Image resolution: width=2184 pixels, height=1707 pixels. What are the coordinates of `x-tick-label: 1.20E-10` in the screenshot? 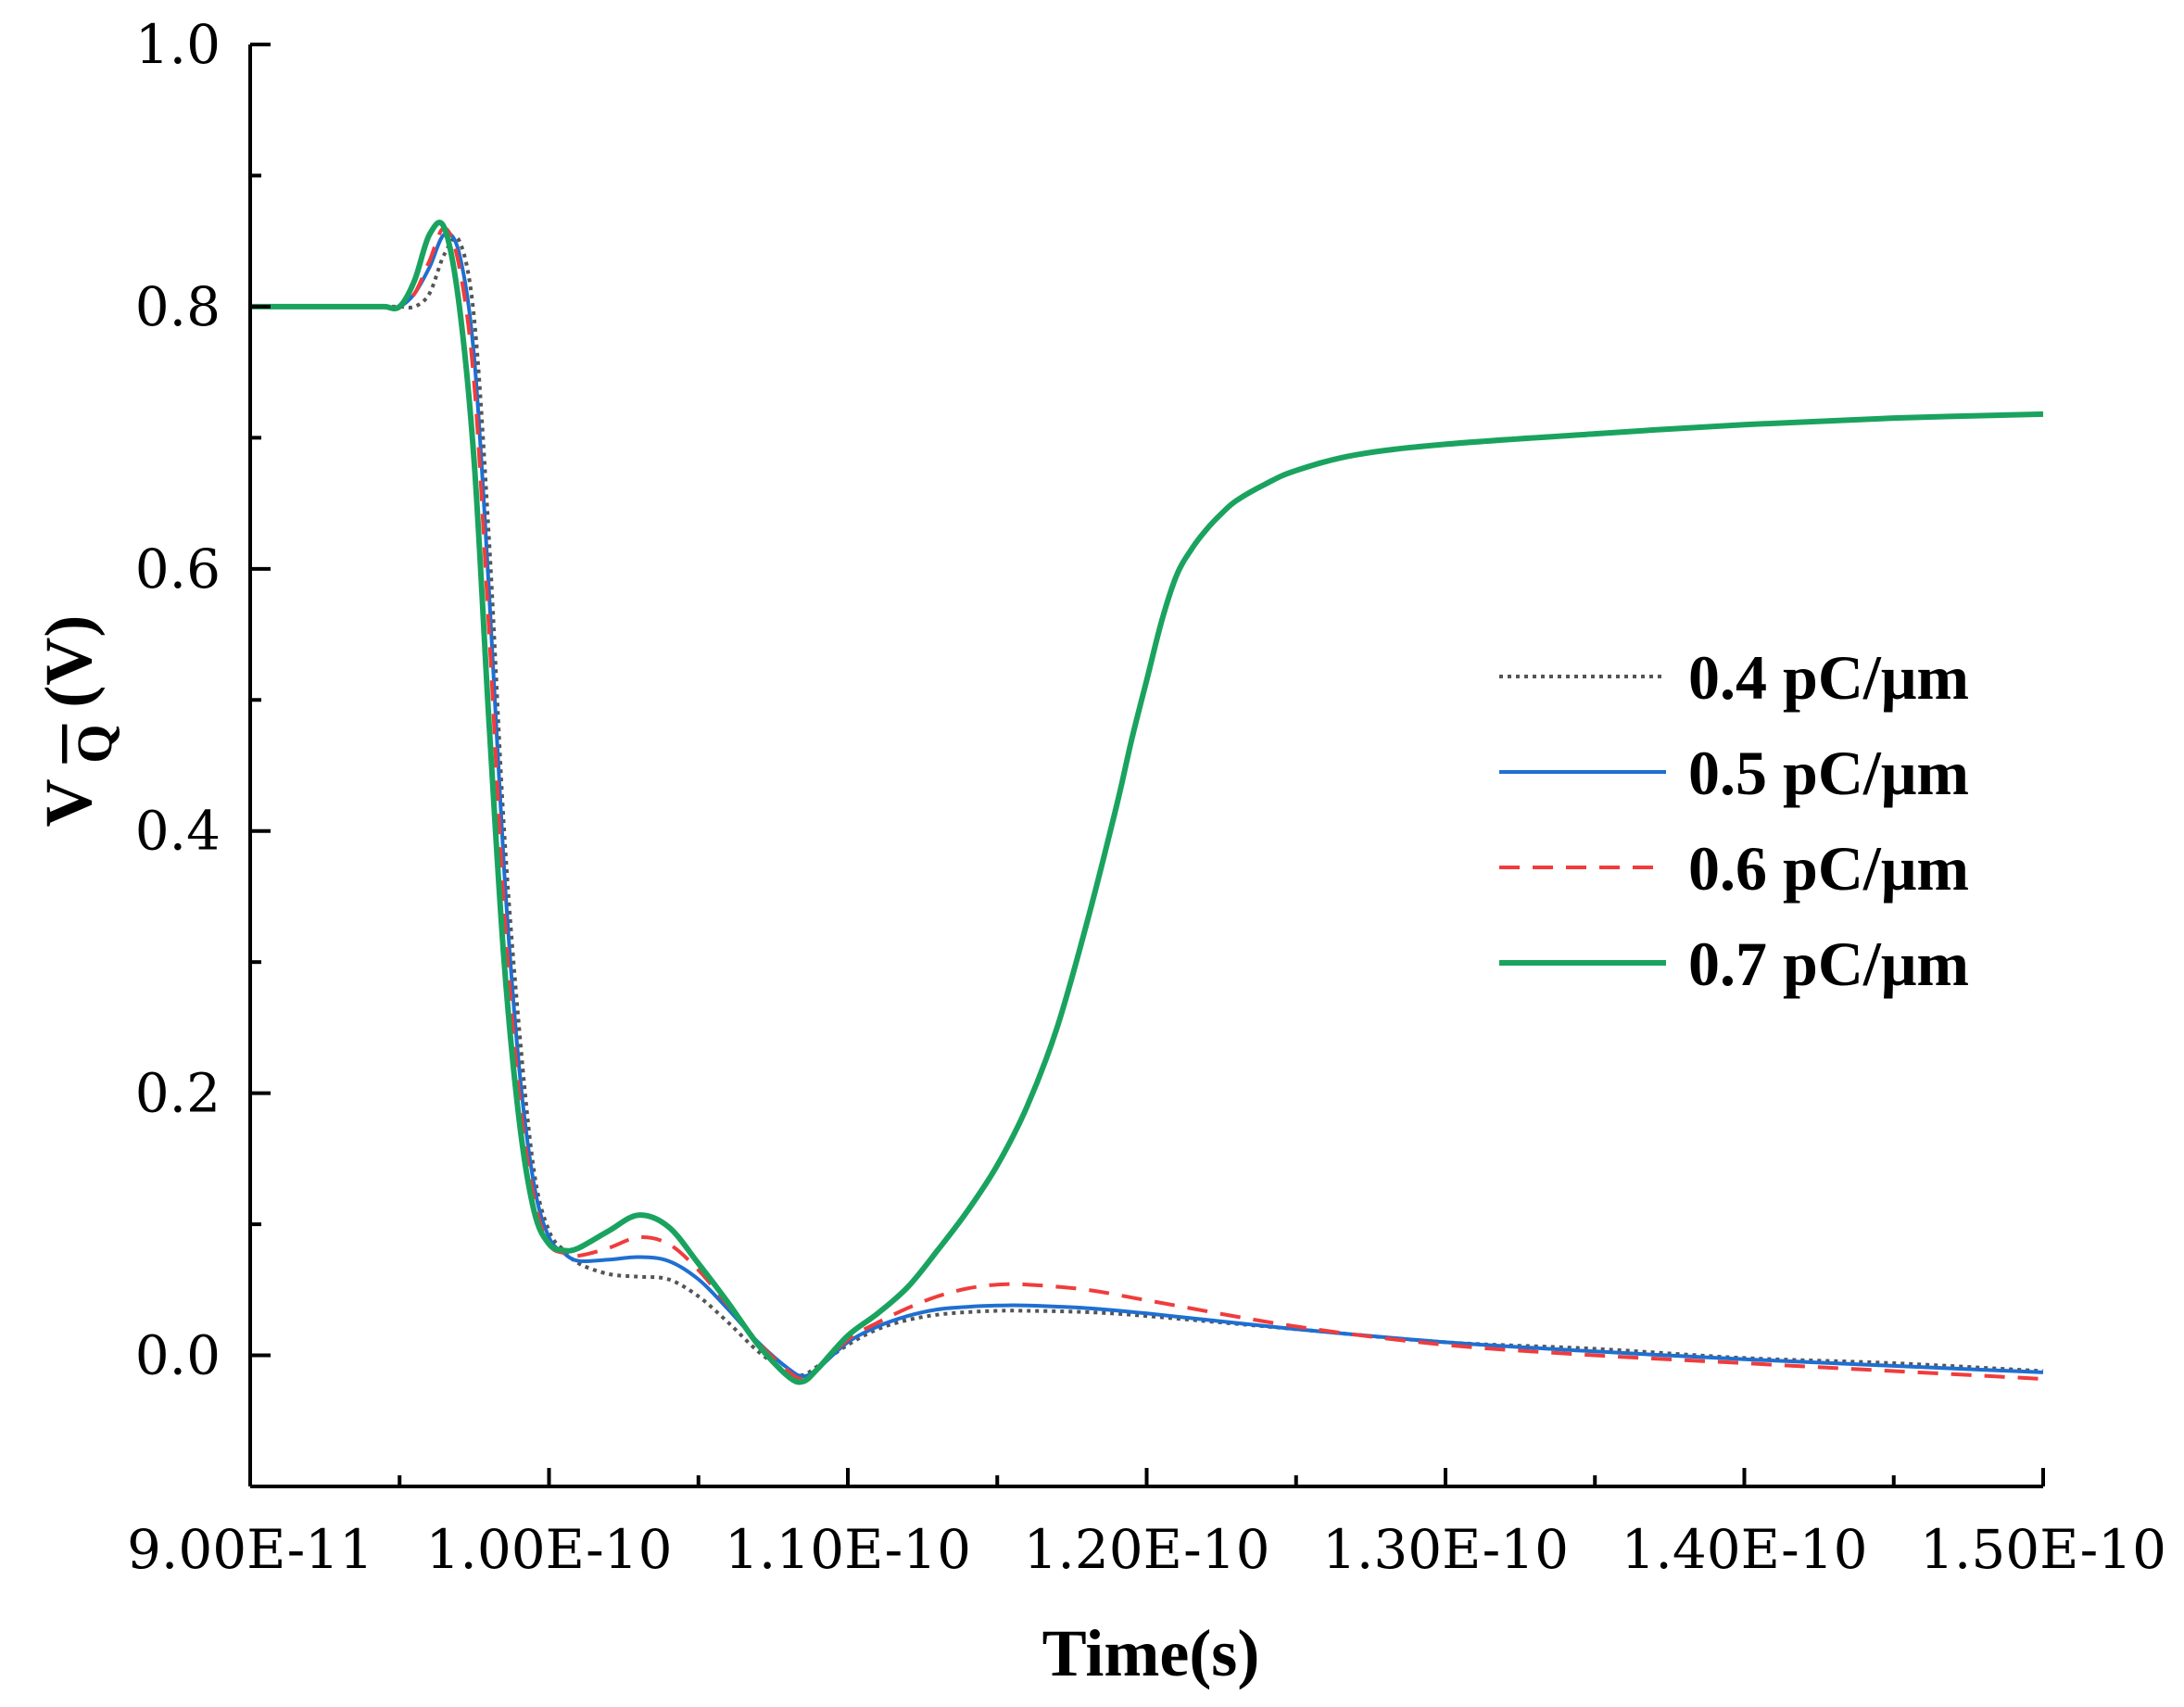 It's located at (1147, 1549).